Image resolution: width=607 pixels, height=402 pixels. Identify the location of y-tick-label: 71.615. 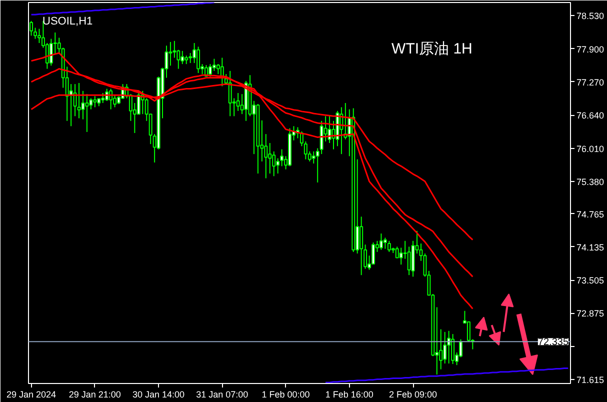
(590, 380).